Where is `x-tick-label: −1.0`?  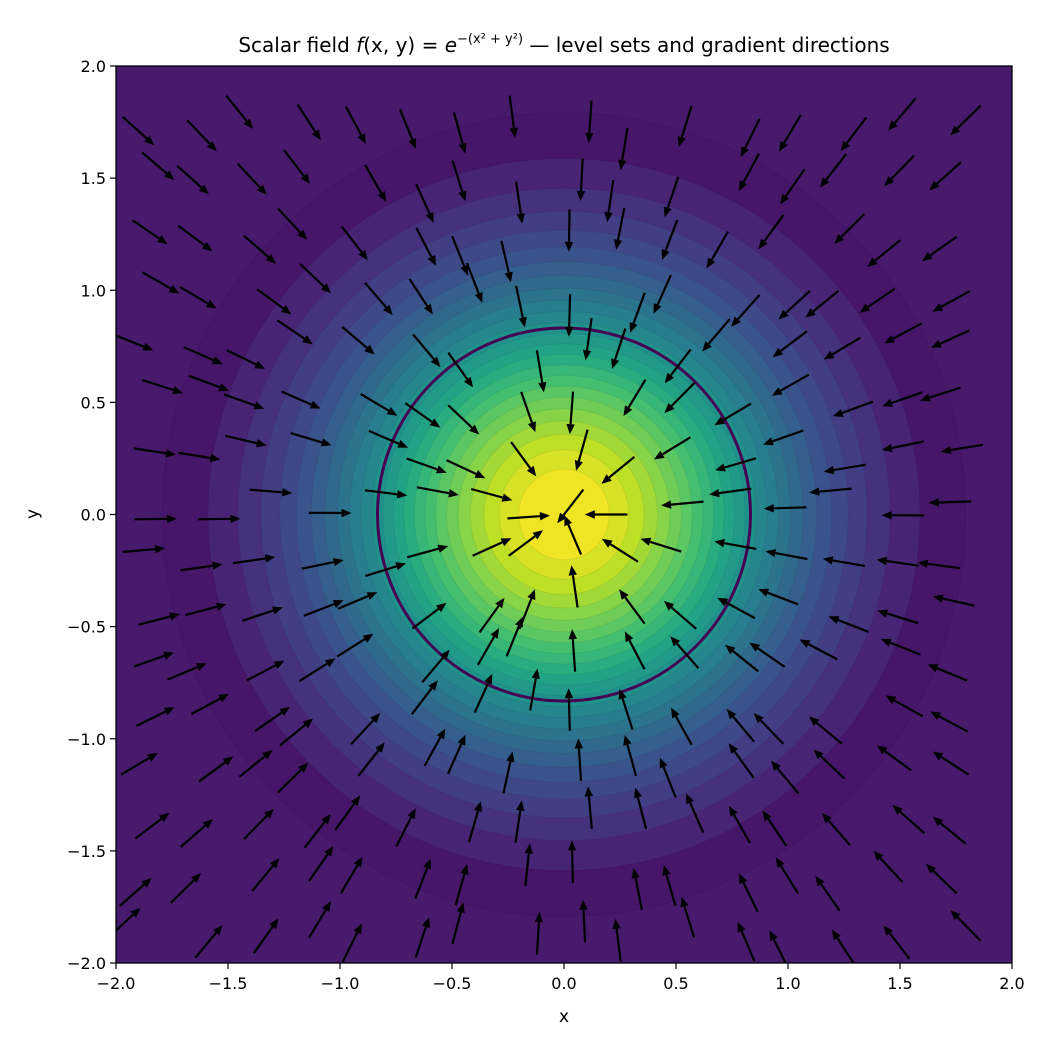 x-tick-label: −1.0 is located at coordinates (340, 983).